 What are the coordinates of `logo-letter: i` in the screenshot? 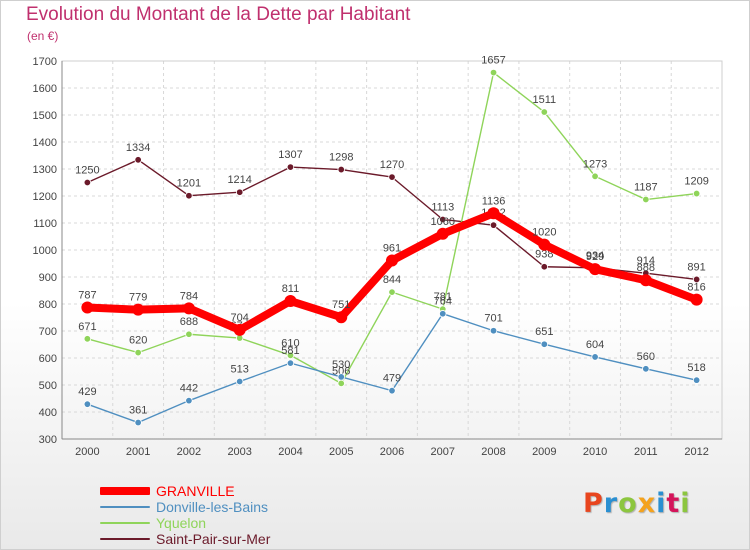 It's located at (661, 503).